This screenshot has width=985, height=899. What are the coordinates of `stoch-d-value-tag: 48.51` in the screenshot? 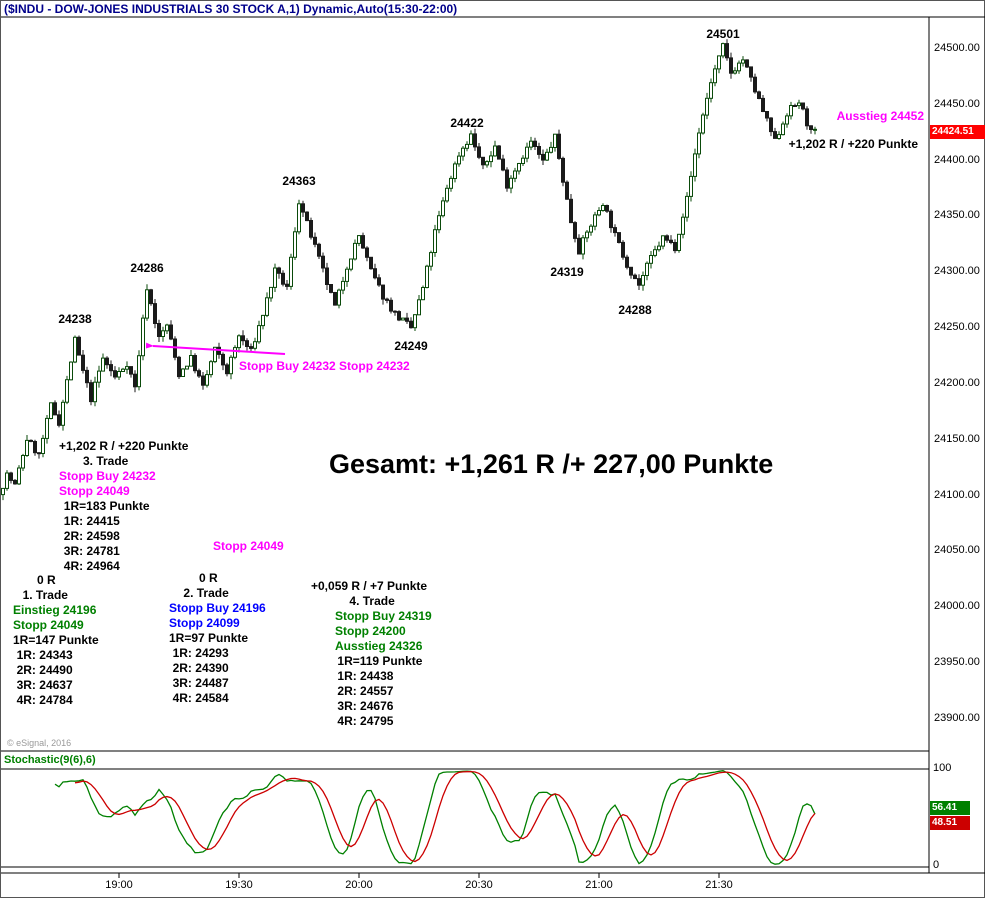 It's located at (950, 823).